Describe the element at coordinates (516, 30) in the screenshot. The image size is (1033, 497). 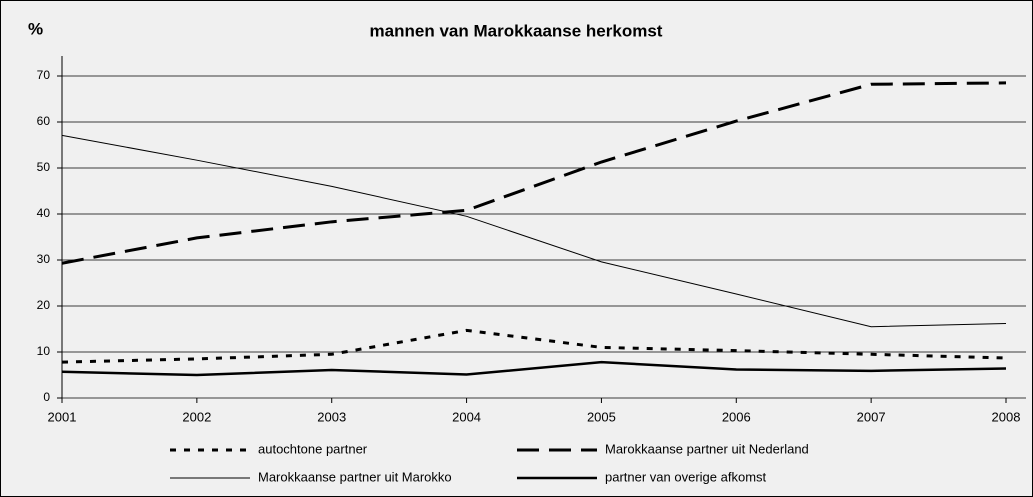
I see `chart-title: mannen van Marokkaanse herkomst` at that location.